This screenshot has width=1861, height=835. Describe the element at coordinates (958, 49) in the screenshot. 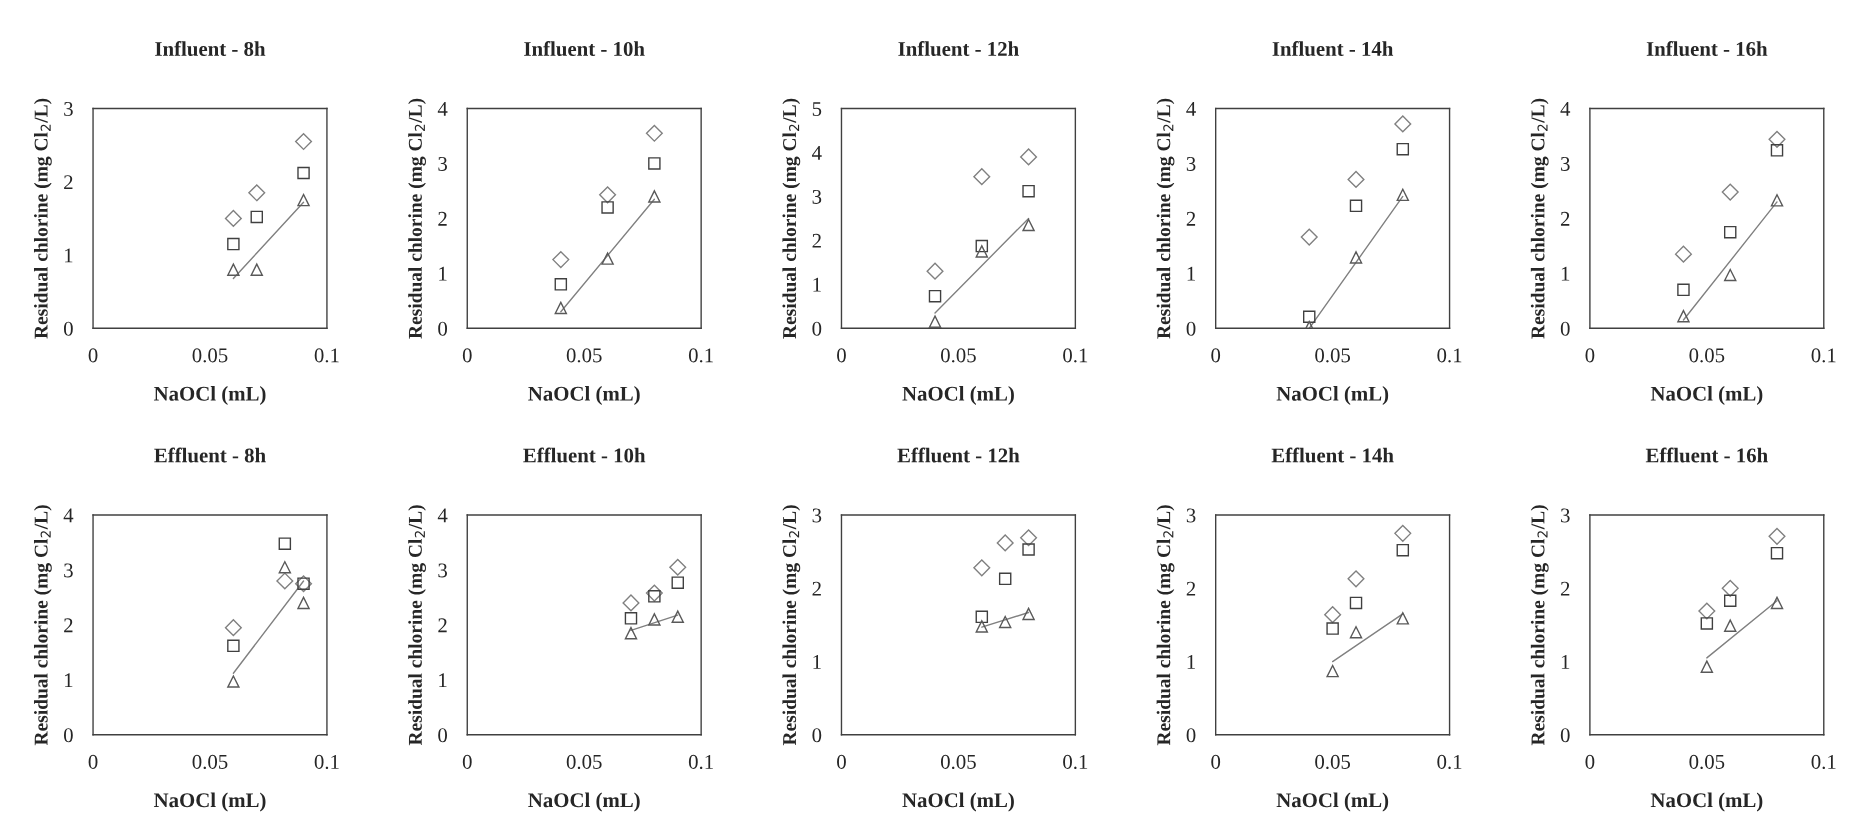

I see `chart-title: Influent - 12h` at that location.